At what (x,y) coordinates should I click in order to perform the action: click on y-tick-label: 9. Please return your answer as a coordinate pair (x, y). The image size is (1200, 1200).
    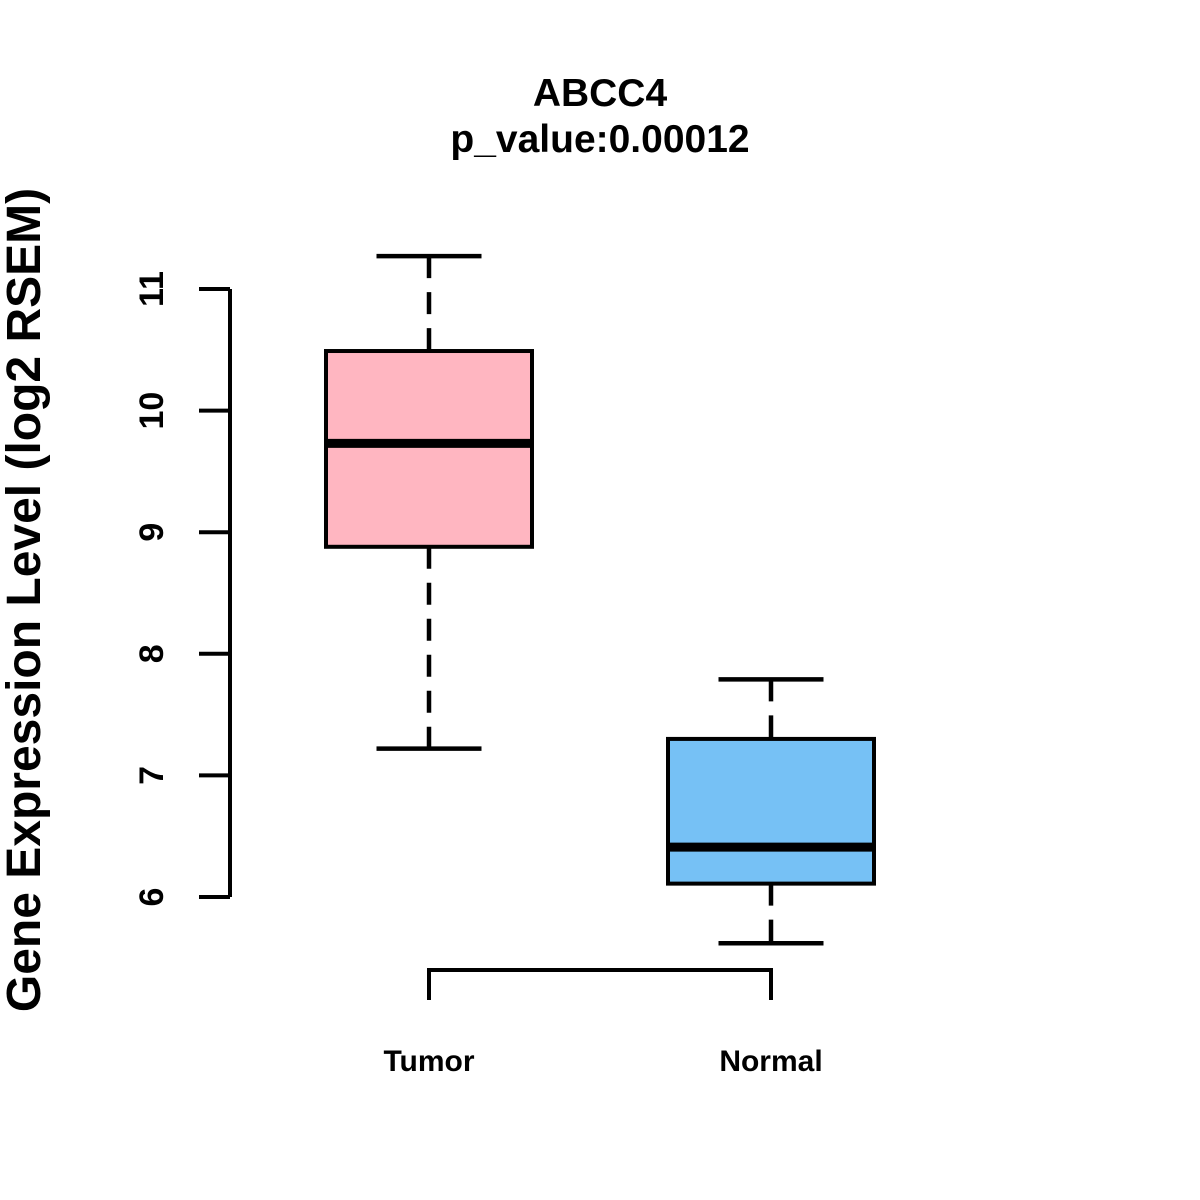
    Looking at the image, I should click on (152, 532).